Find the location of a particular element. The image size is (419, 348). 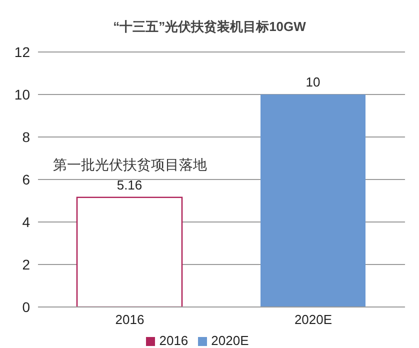

annotation: 第一批光伏扶贫项目落地 is located at coordinates (129, 165).